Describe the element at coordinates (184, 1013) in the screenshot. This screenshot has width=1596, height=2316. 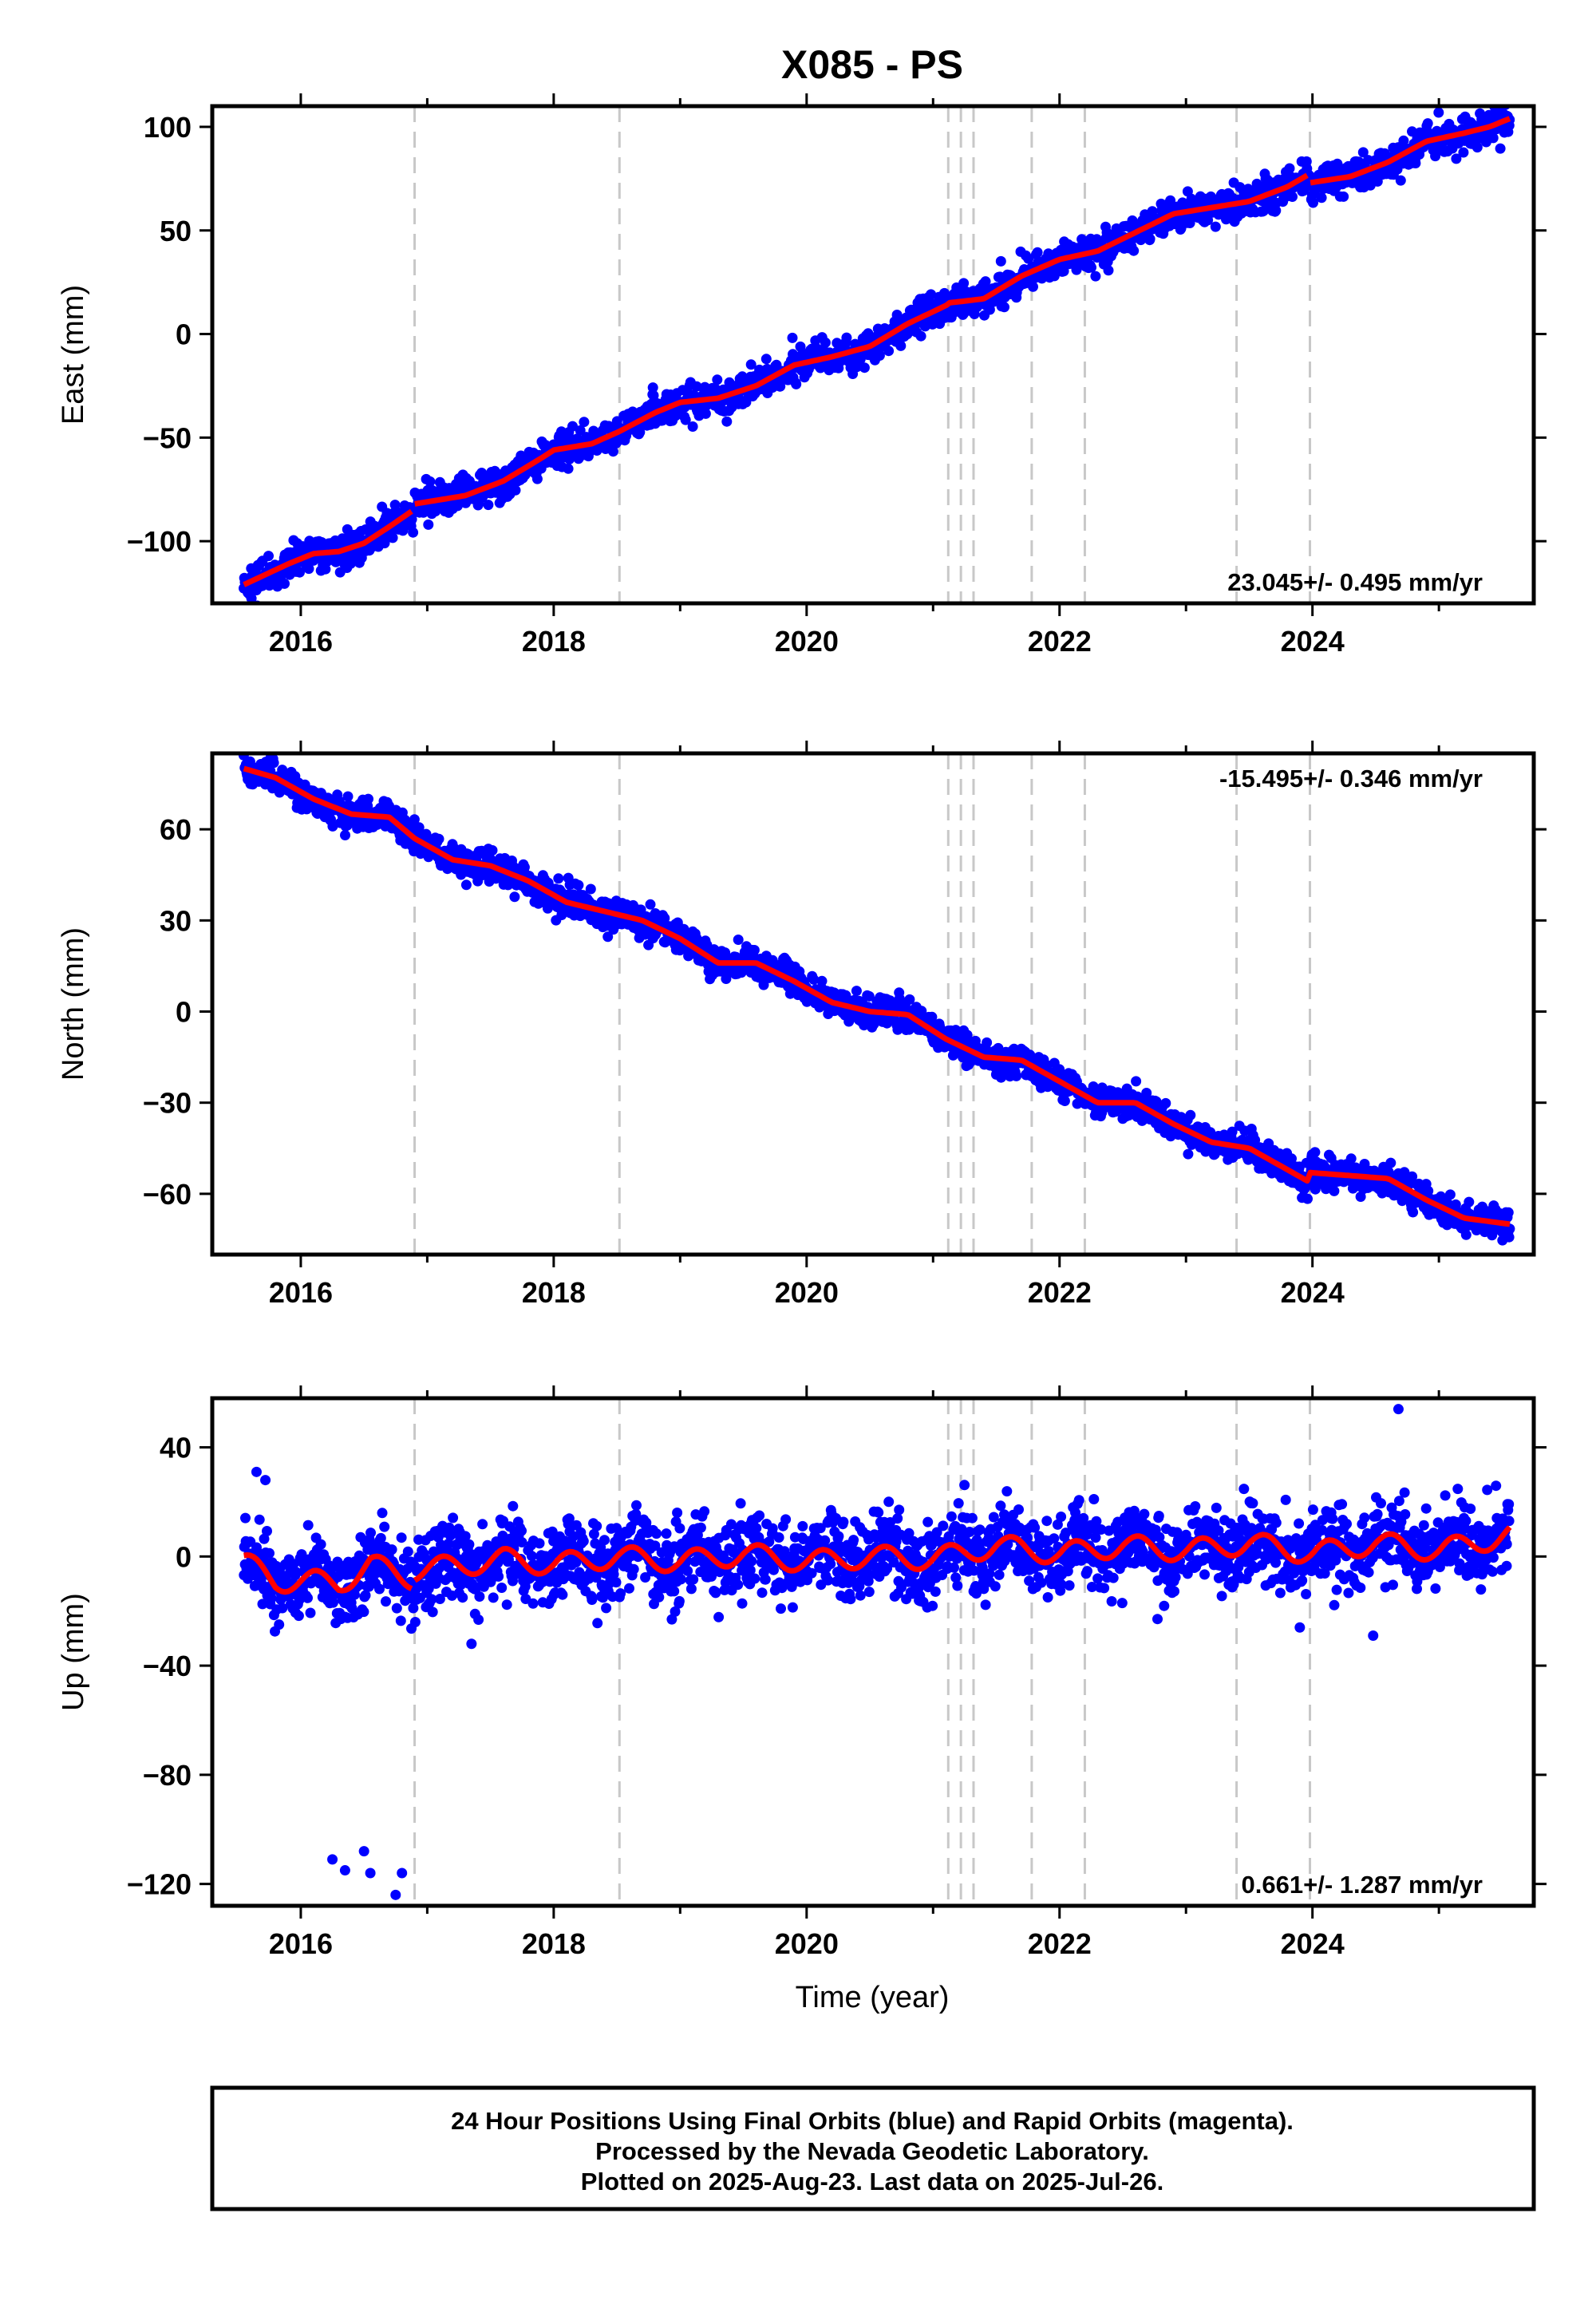
I see `y-tick-label: 0` at that location.